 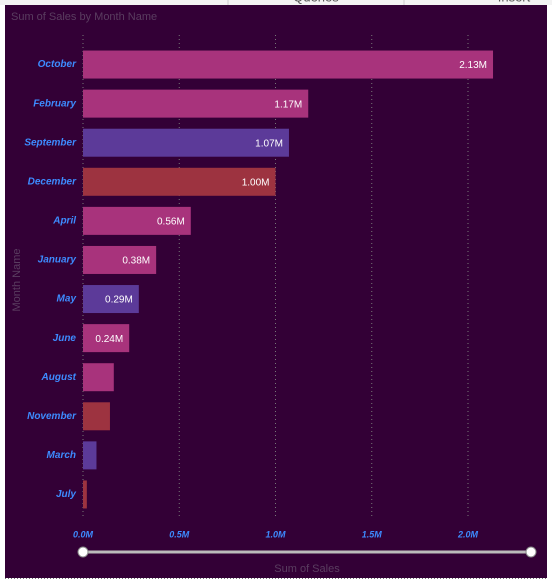 What do you see at coordinates (64, 221) in the screenshot?
I see `y-tick-label: April` at bounding box center [64, 221].